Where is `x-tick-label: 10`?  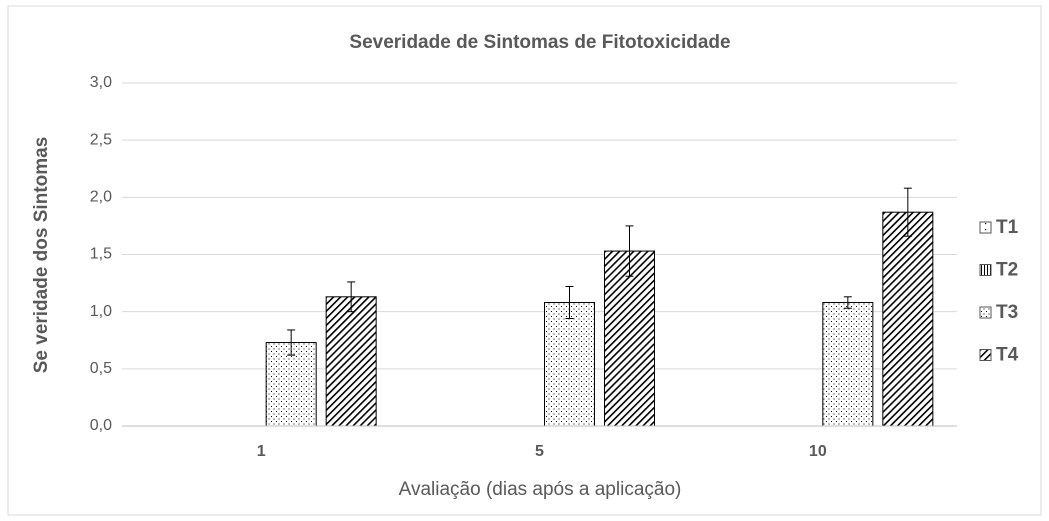 x-tick-label: 10 is located at coordinates (818, 451).